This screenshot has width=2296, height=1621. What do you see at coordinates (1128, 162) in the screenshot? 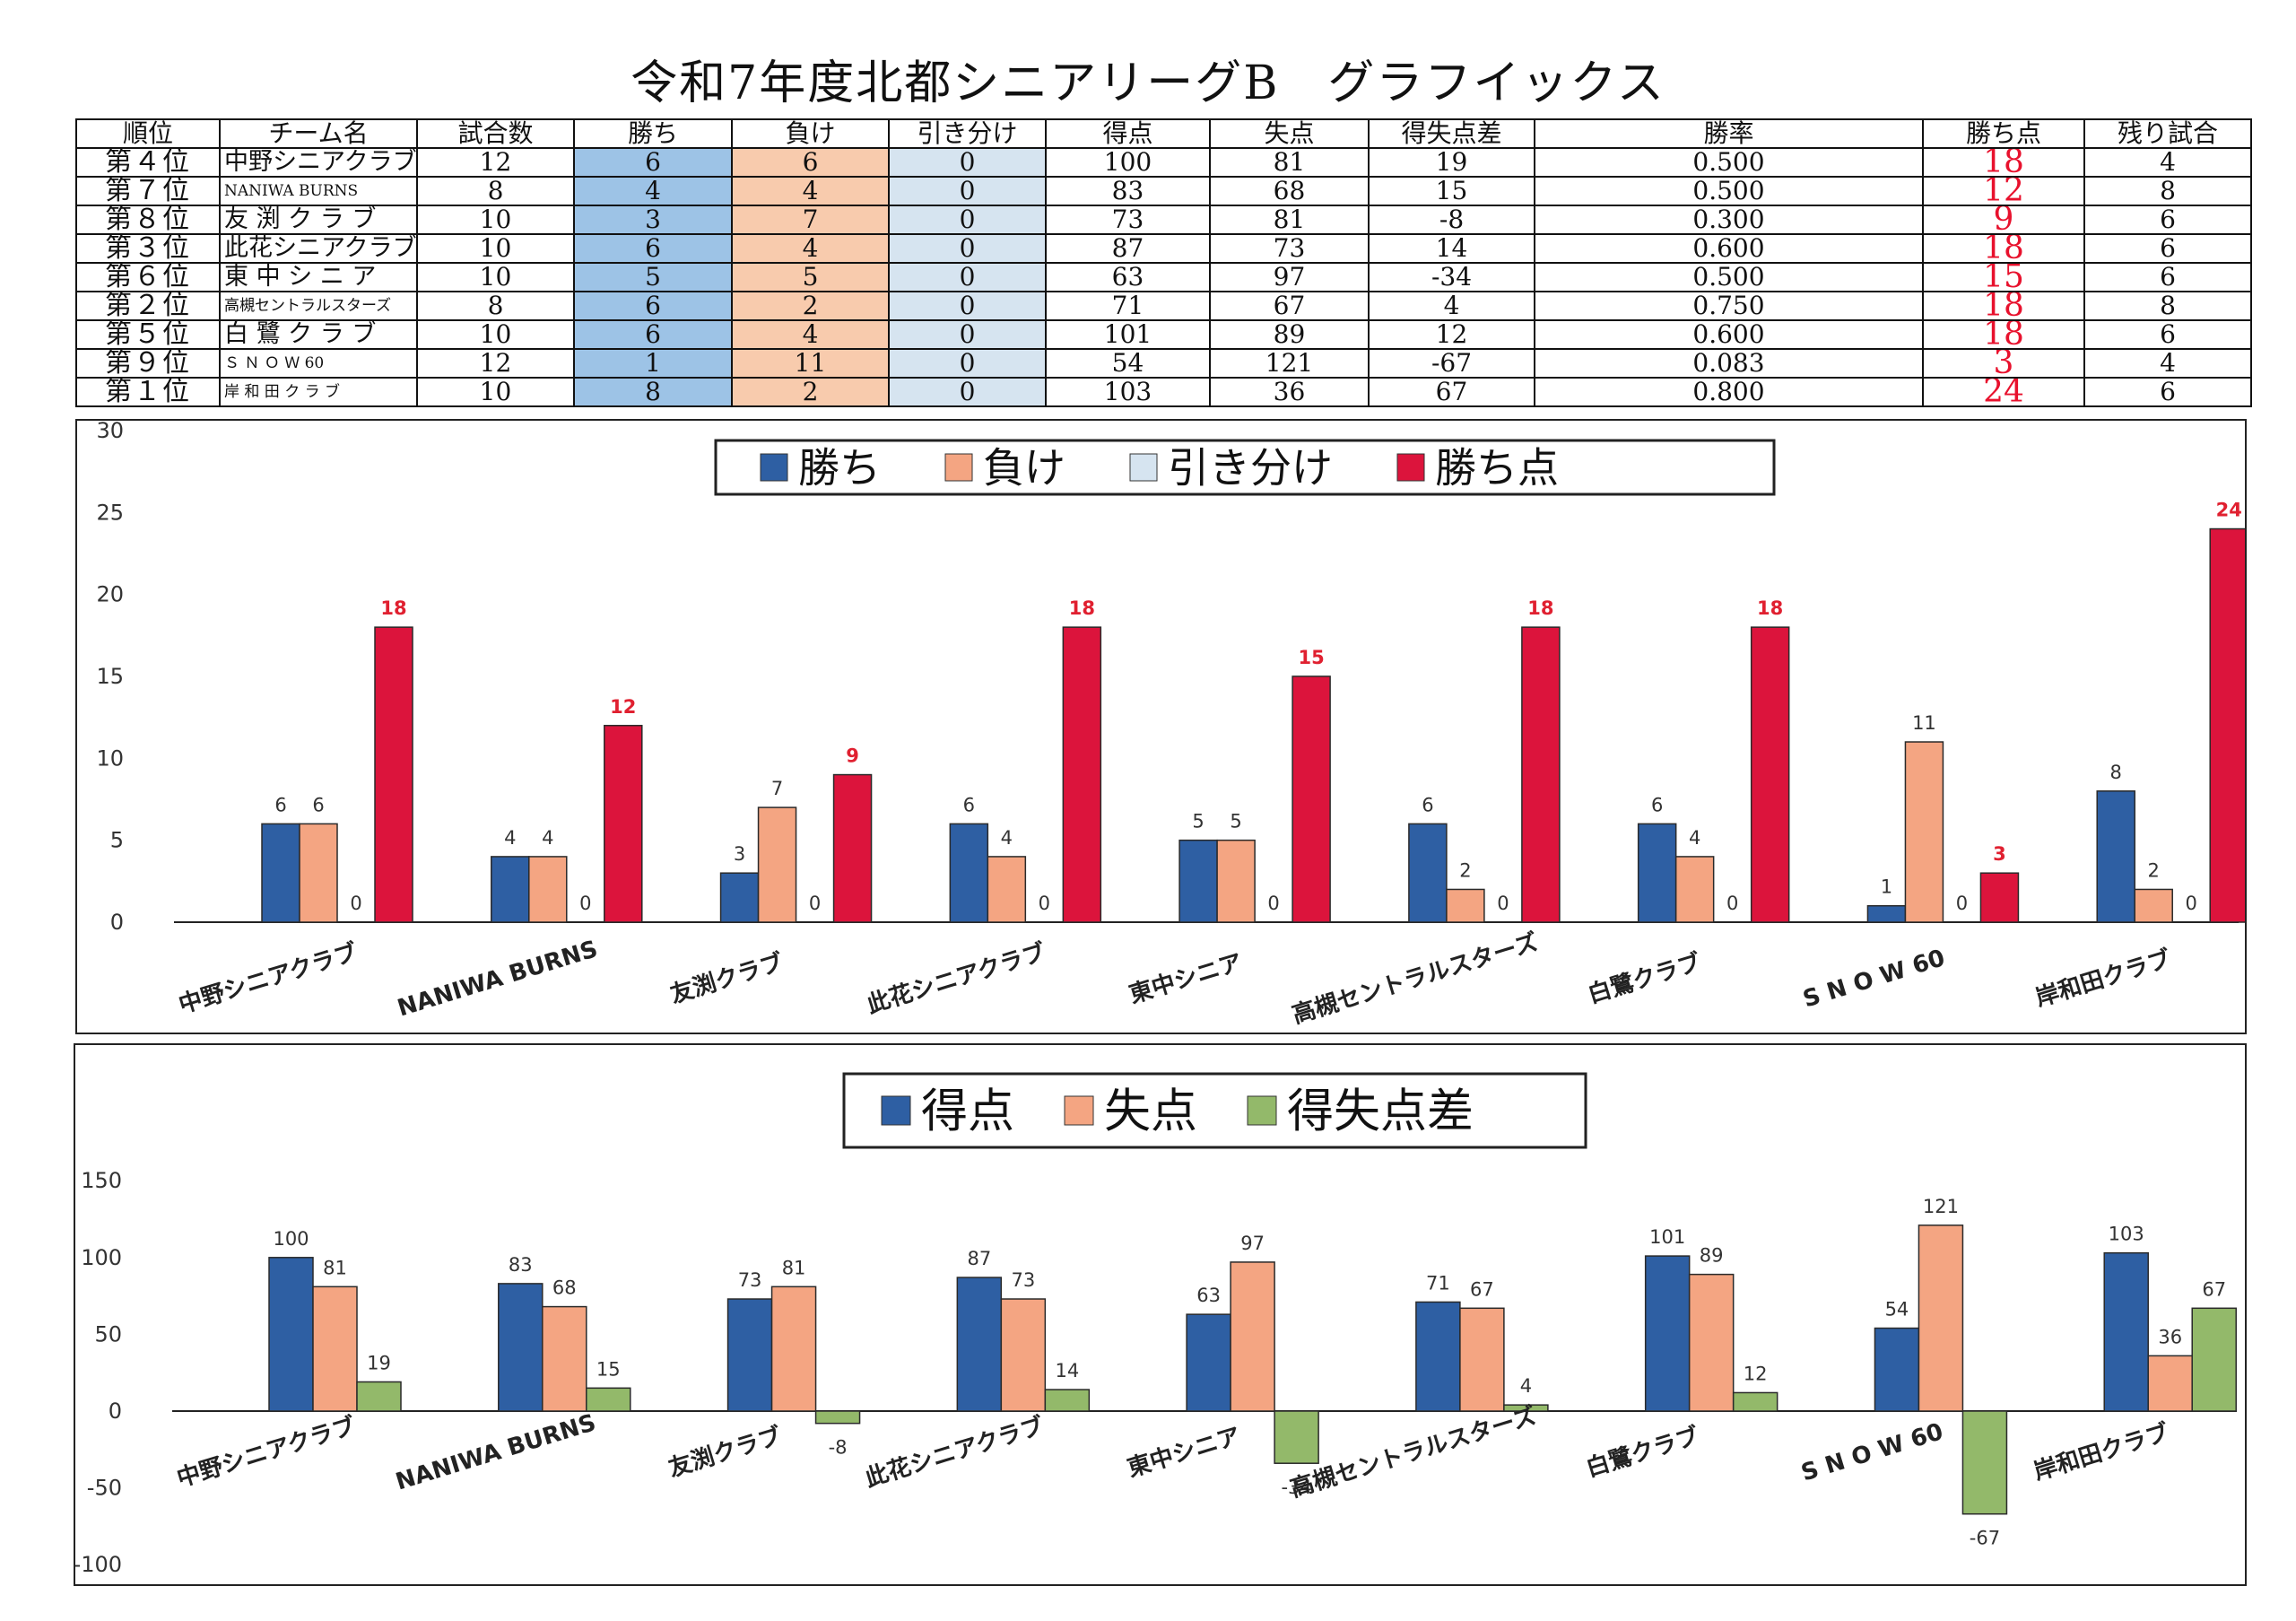
I see `cell-scored: 100` at bounding box center [1128, 162].